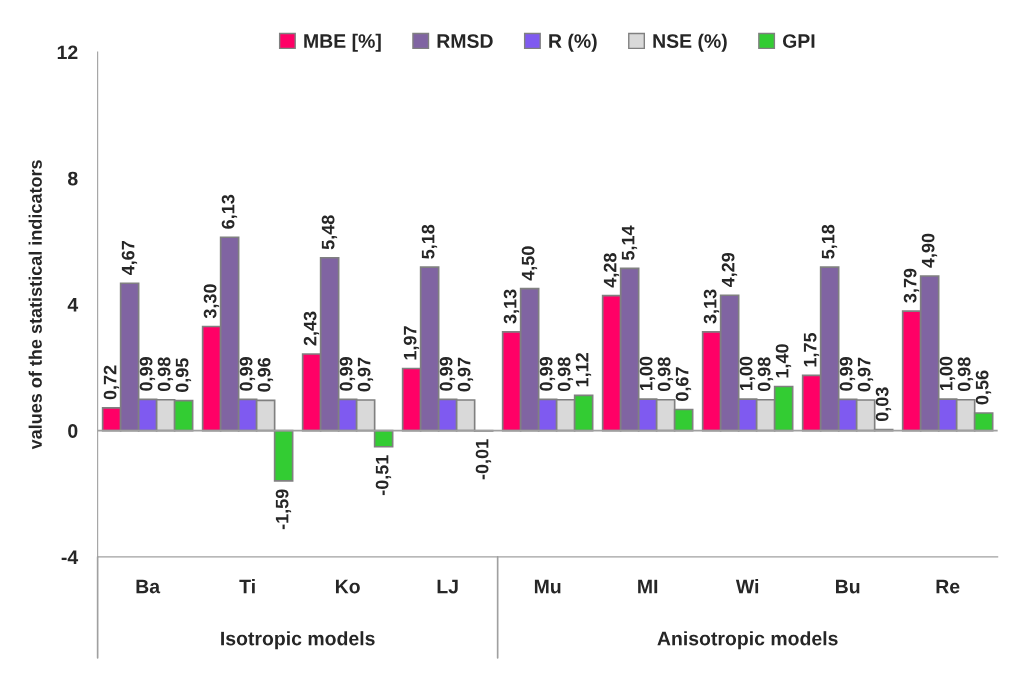  I want to click on data-label: -1,59, so click(283, 509).